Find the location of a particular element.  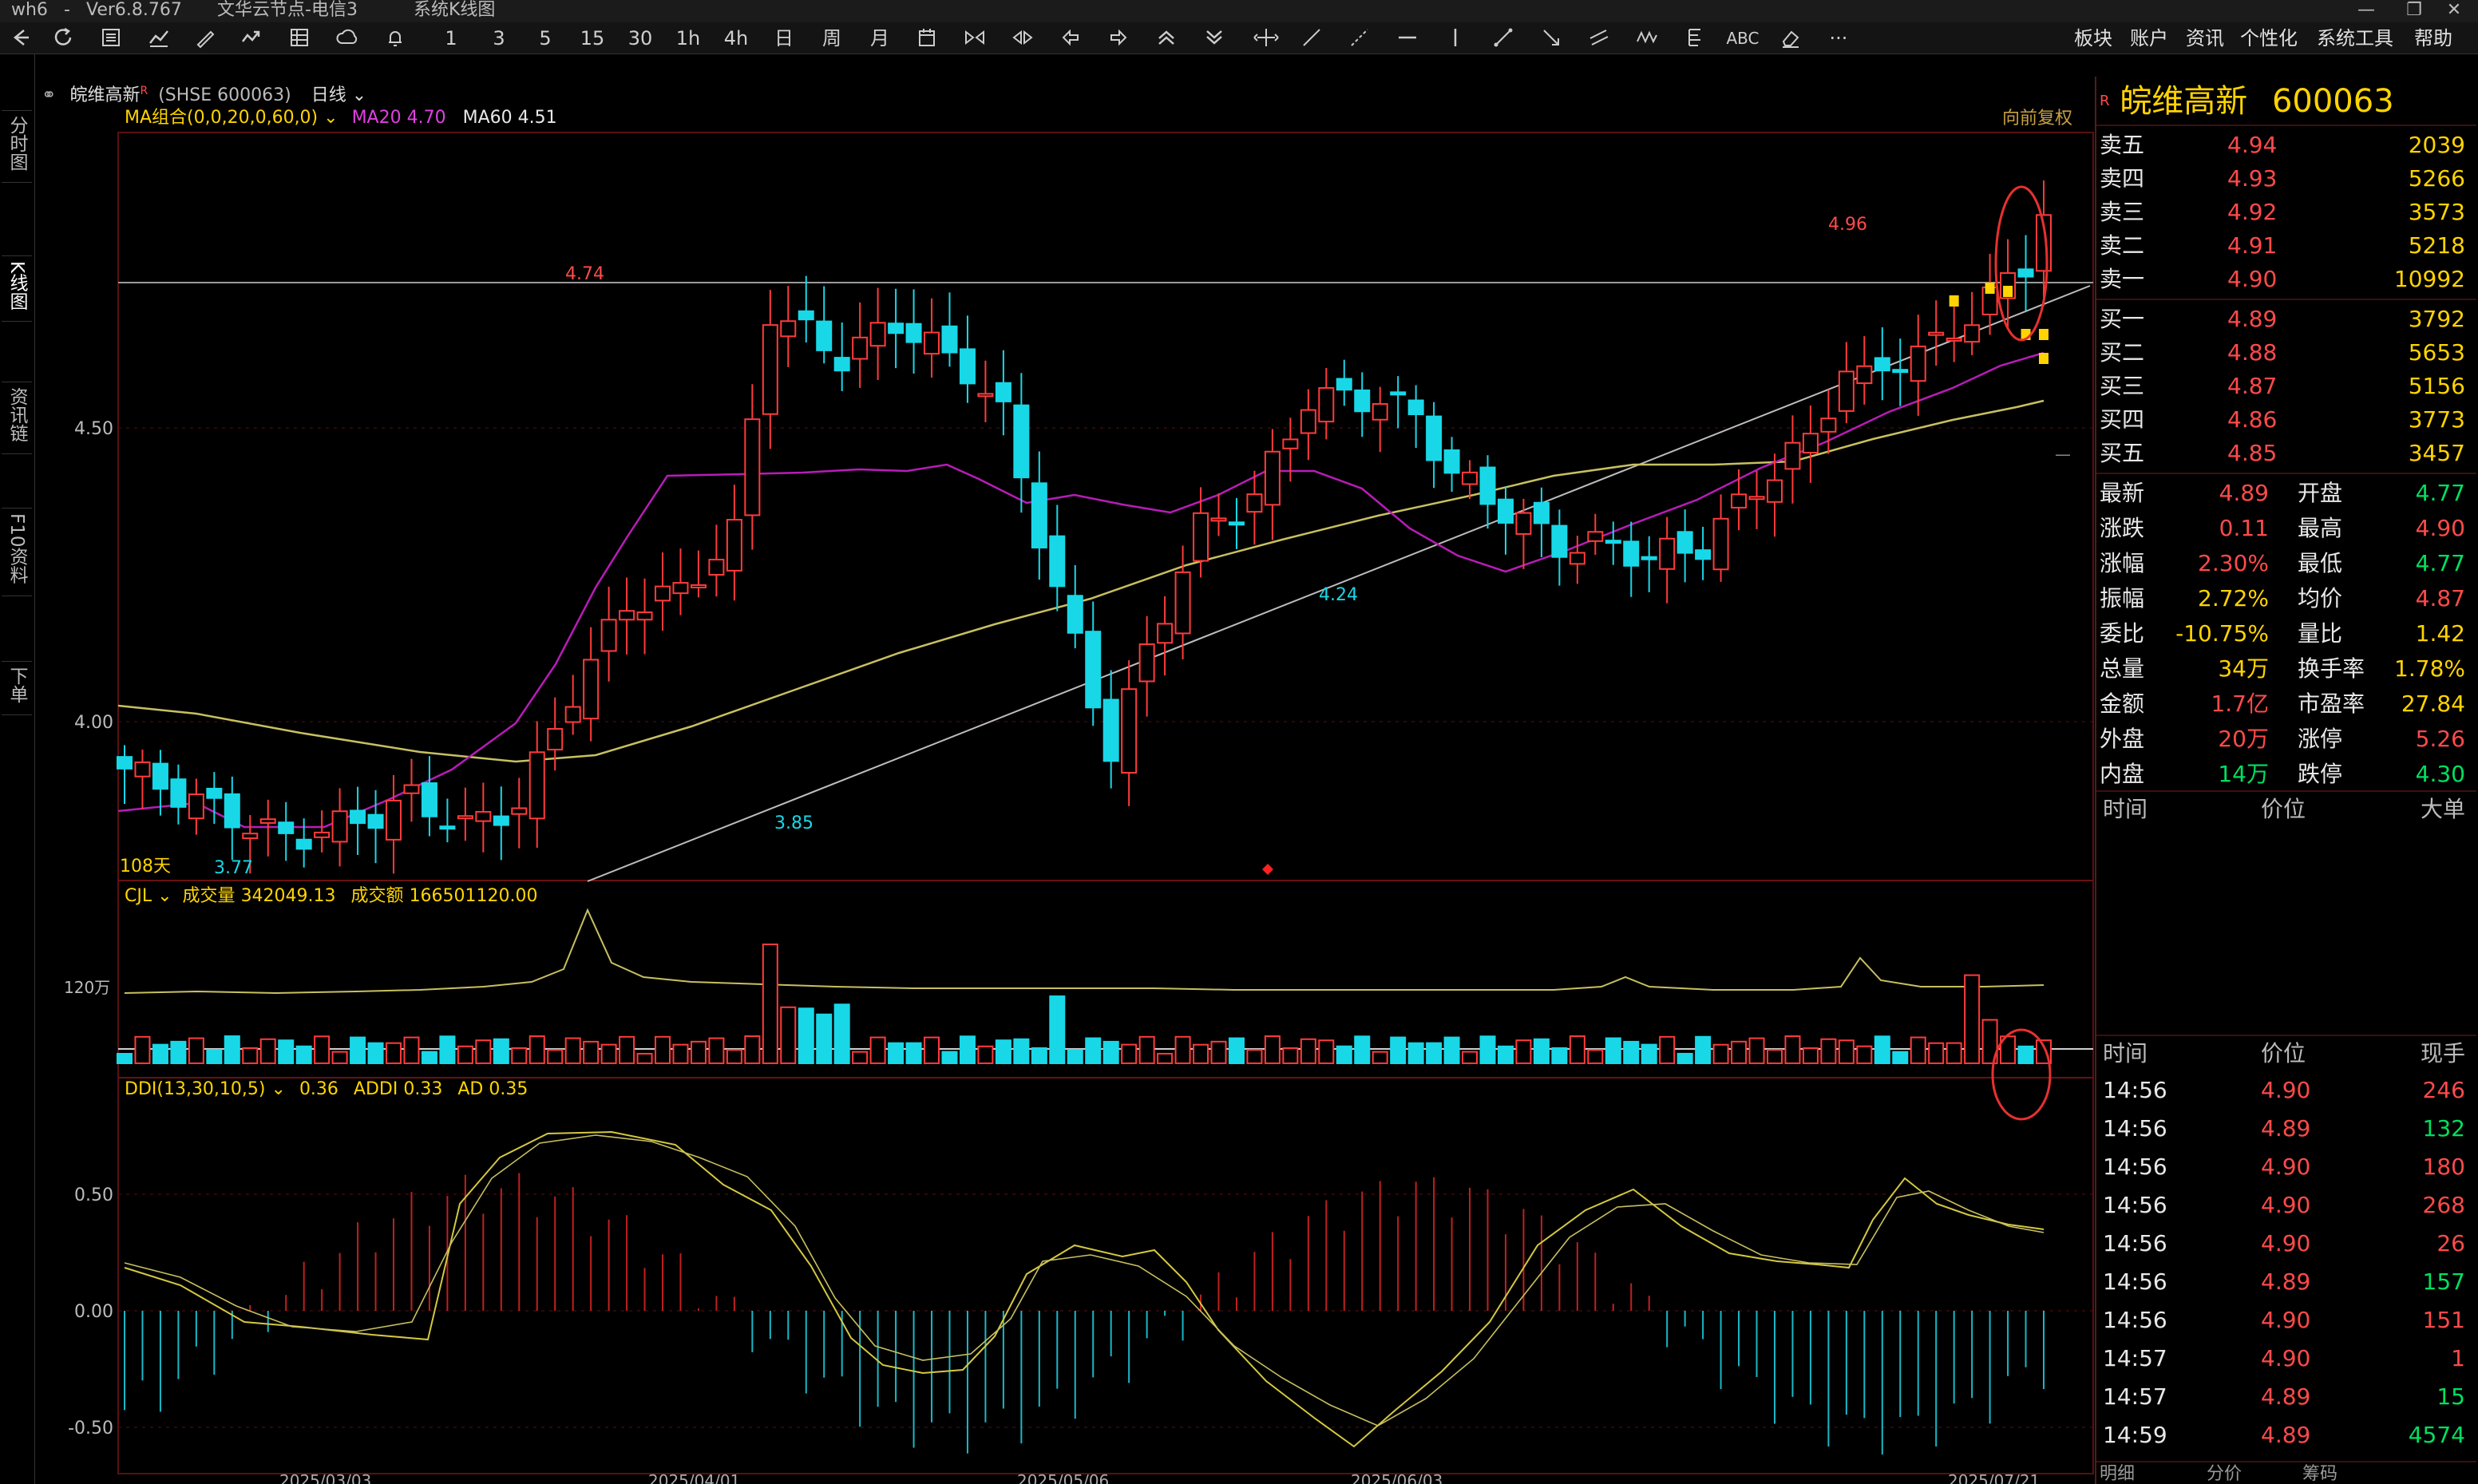

period-day: 日 is located at coordinates (784, 38).